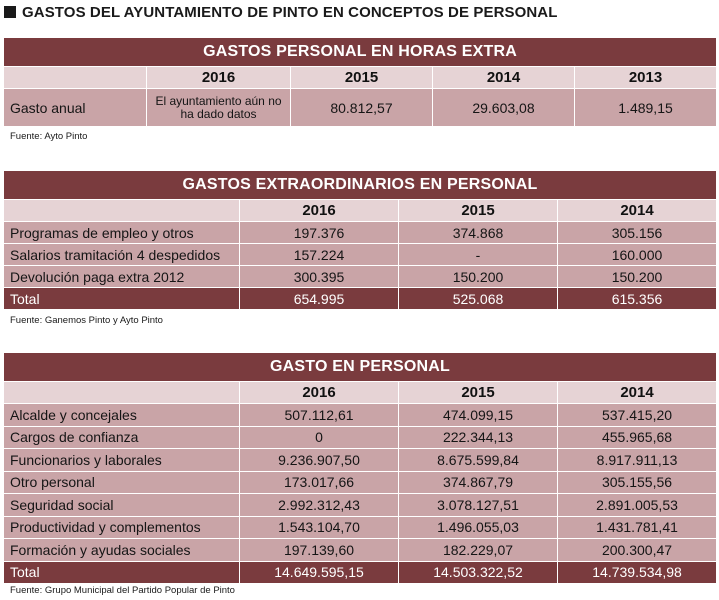 This screenshot has width=719, height=600. Describe the element at coordinates (121, 415) in the screenshot. I see `row-label: Alcalde y concejales` at that location.